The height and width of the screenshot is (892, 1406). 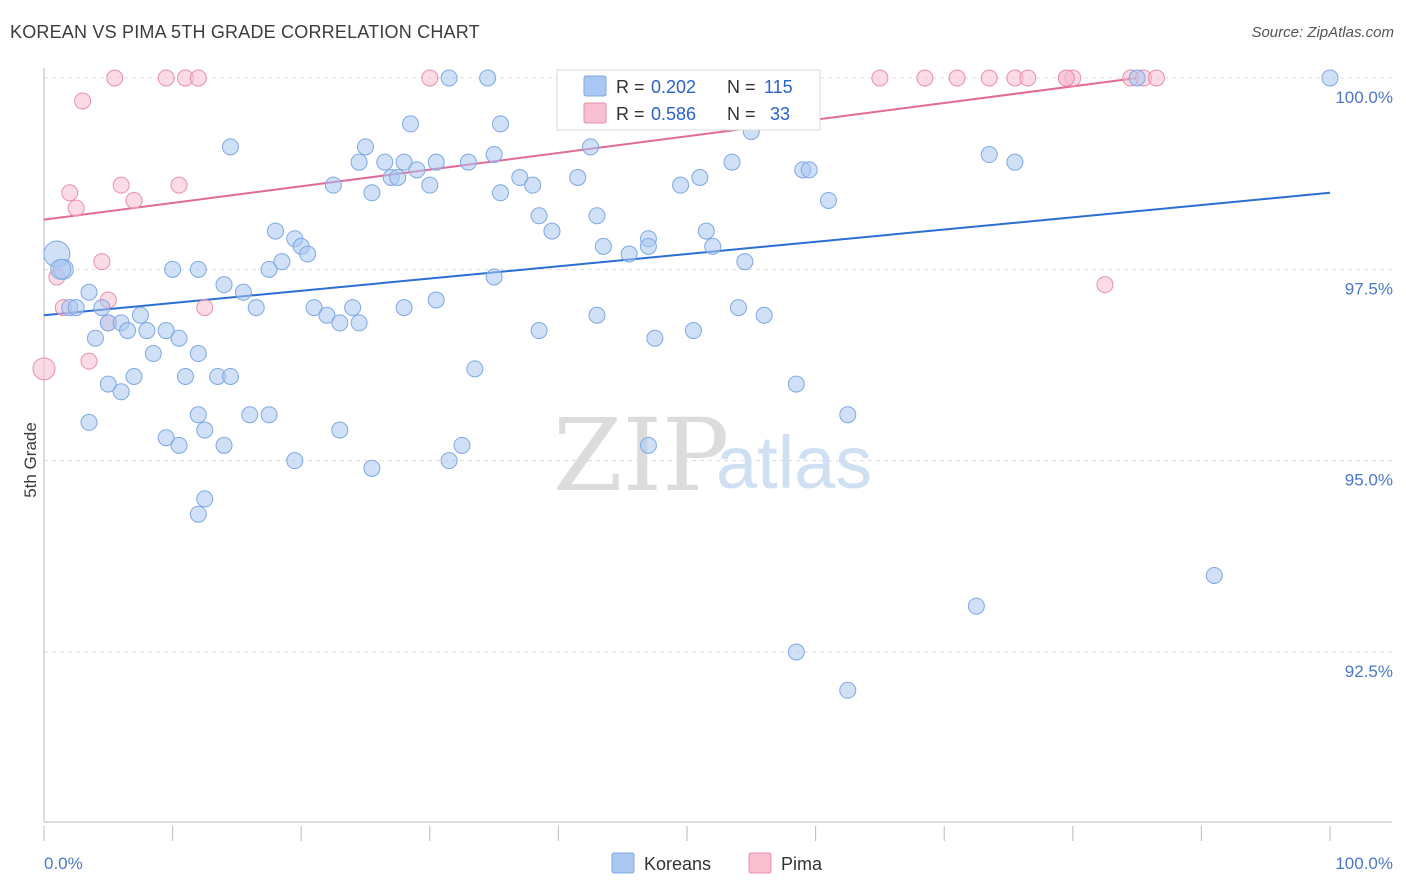 I want to click on legend-n-value: 115, so click(x=778, y=87).